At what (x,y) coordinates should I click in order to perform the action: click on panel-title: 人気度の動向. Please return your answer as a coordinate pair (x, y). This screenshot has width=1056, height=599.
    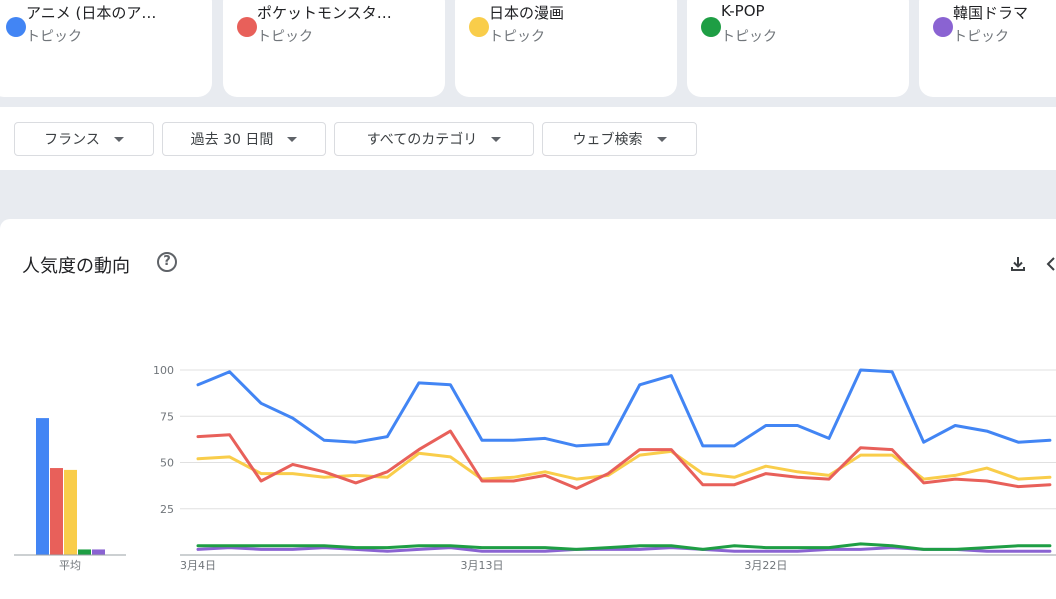
    Looking at the image, I should click on (76, 266).